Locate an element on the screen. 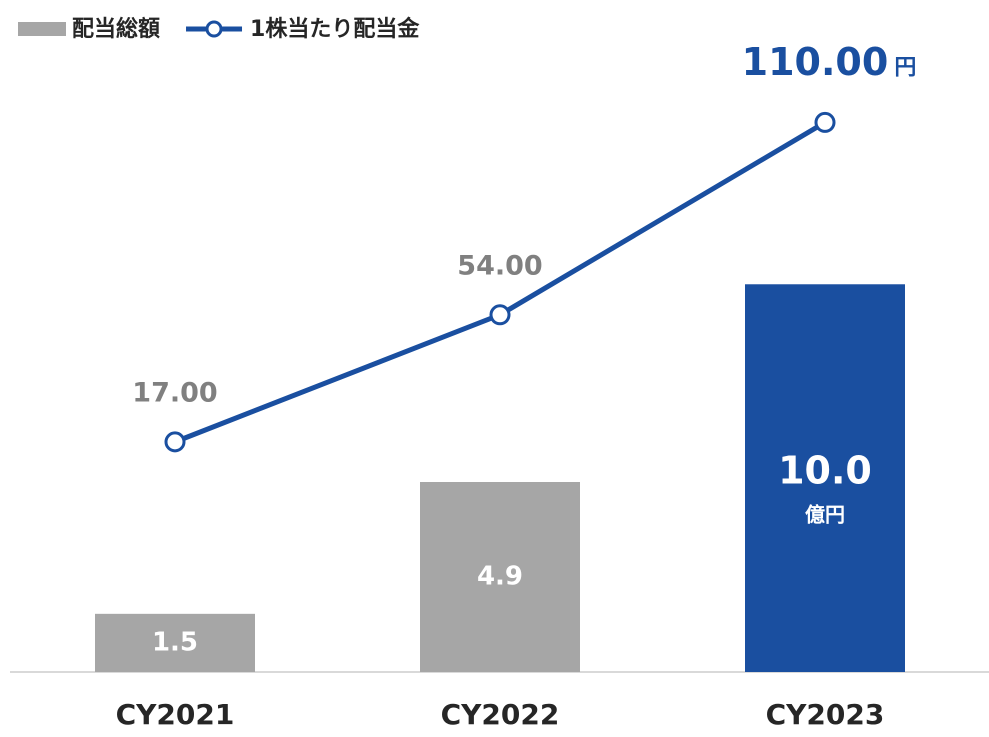  legend-label: 配当総額 is located at coordinates (116, 29).